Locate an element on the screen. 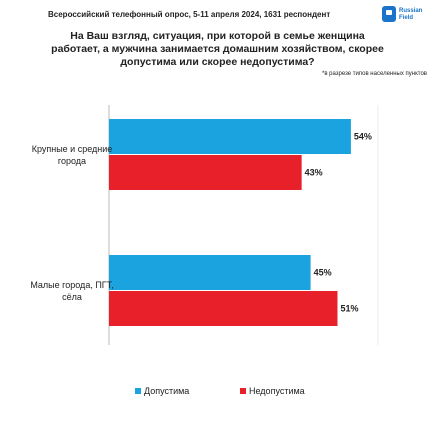  category-label: Крупные и средние города is located at coordinates (72, 155).